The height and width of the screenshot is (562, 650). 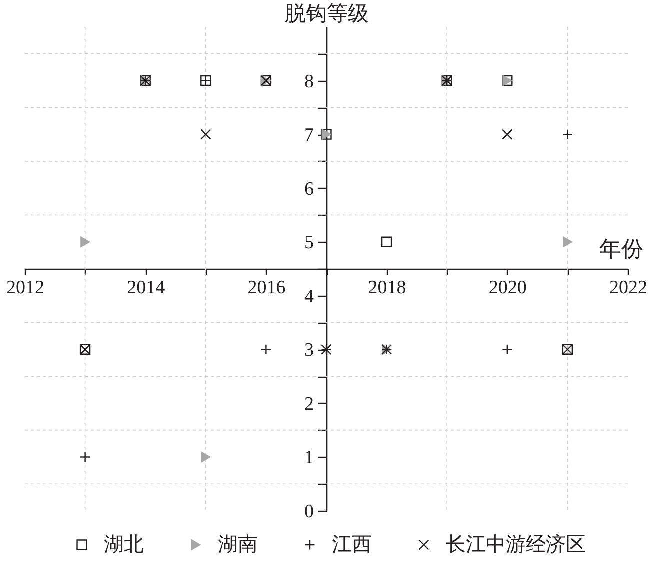 I want to click on y-tick-label: 2, so click(x=309, y=404).